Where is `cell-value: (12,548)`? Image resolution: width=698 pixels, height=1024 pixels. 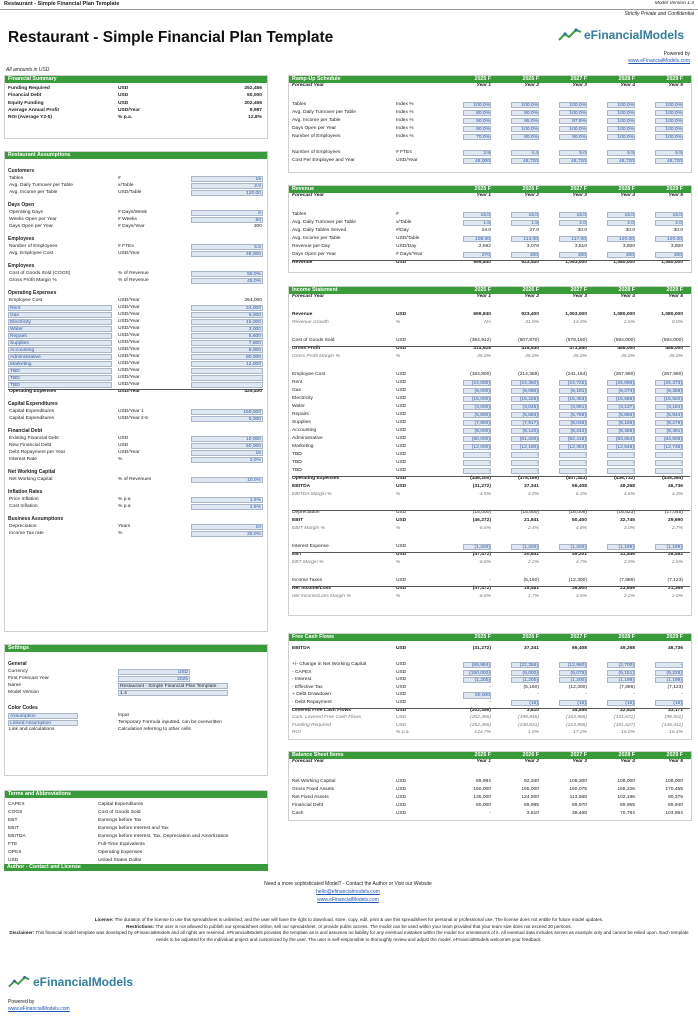
cell-value: (12,548) is located at coordinates (621, 447).